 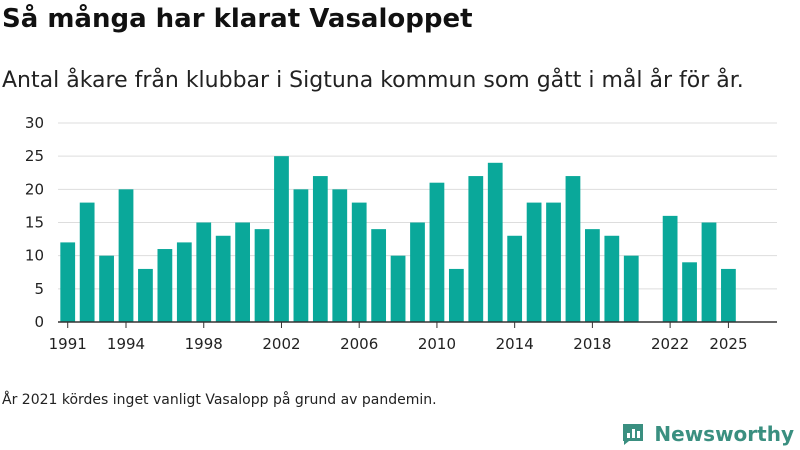 I want to click on x-tick-label: 2002, so click(x=281, y=344).